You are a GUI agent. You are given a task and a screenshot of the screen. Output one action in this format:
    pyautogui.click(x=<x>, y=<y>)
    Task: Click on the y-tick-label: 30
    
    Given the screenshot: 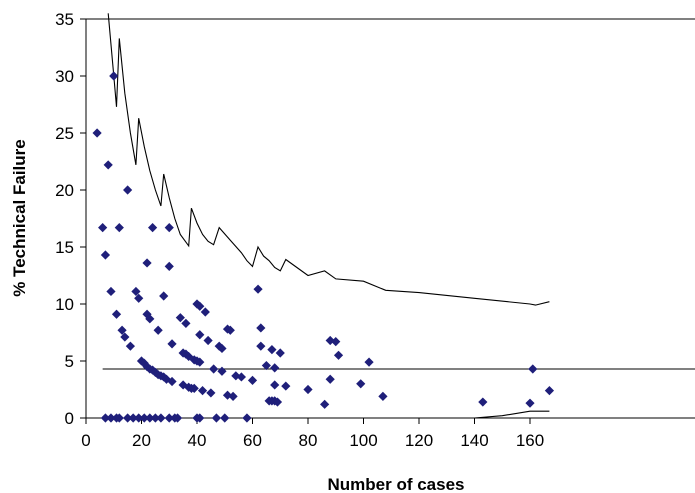 What is the action you would take?
    pyautogui.click(x=64, y=76)
    